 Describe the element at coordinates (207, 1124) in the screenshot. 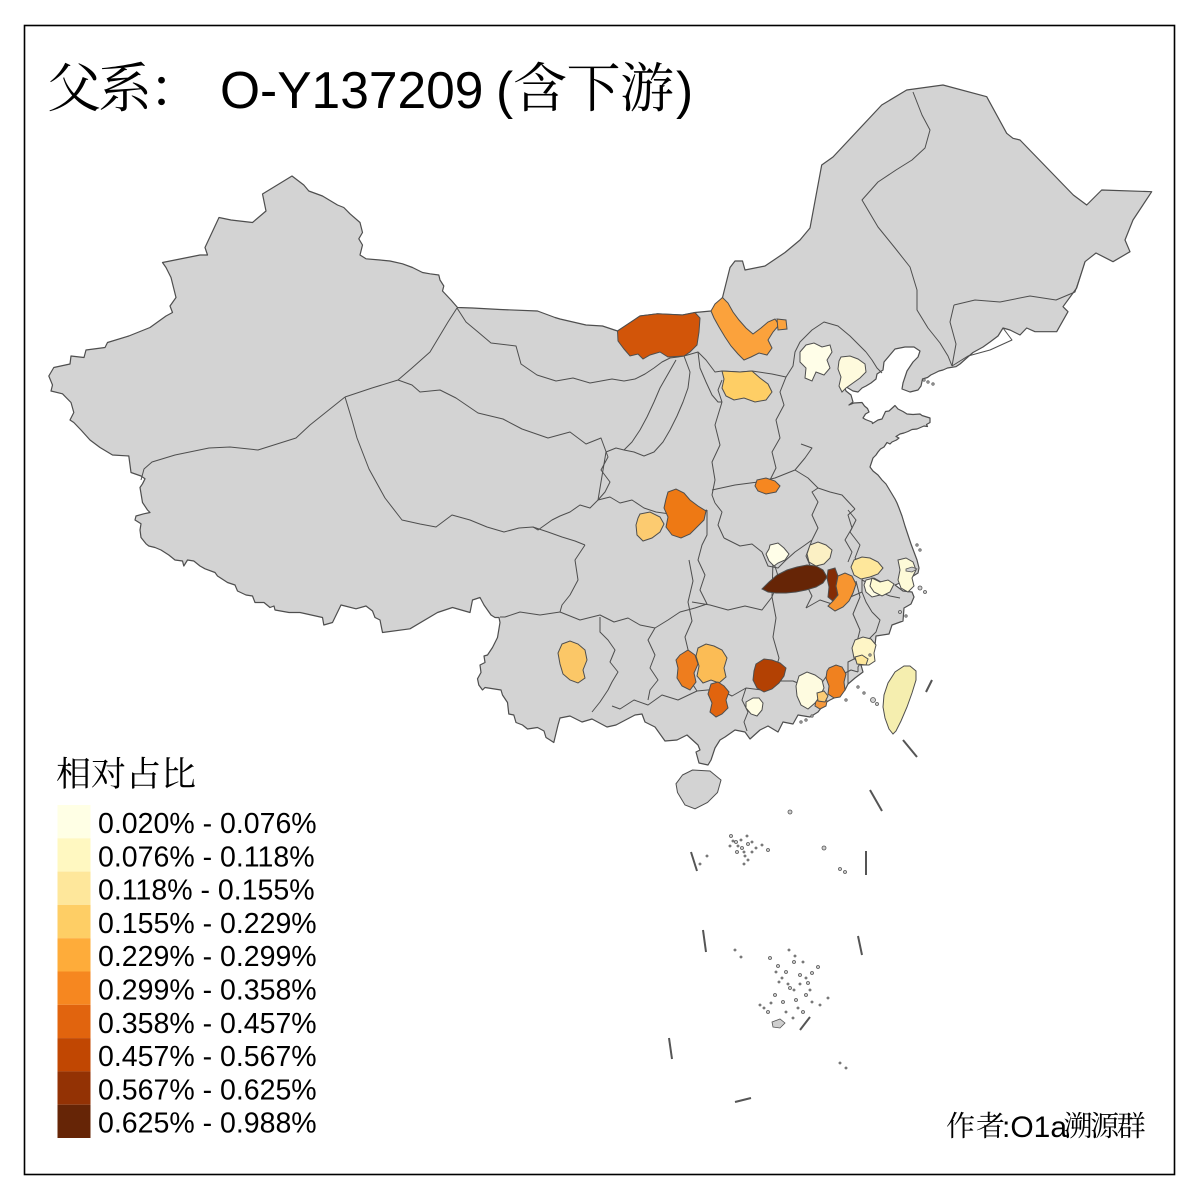

I see `svg-text: 0.625% - 0.988%` at that location.